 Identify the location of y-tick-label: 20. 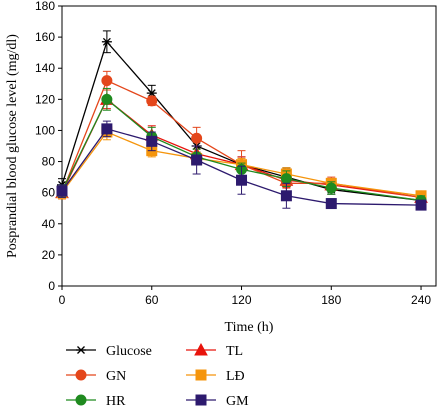
(49, 255).